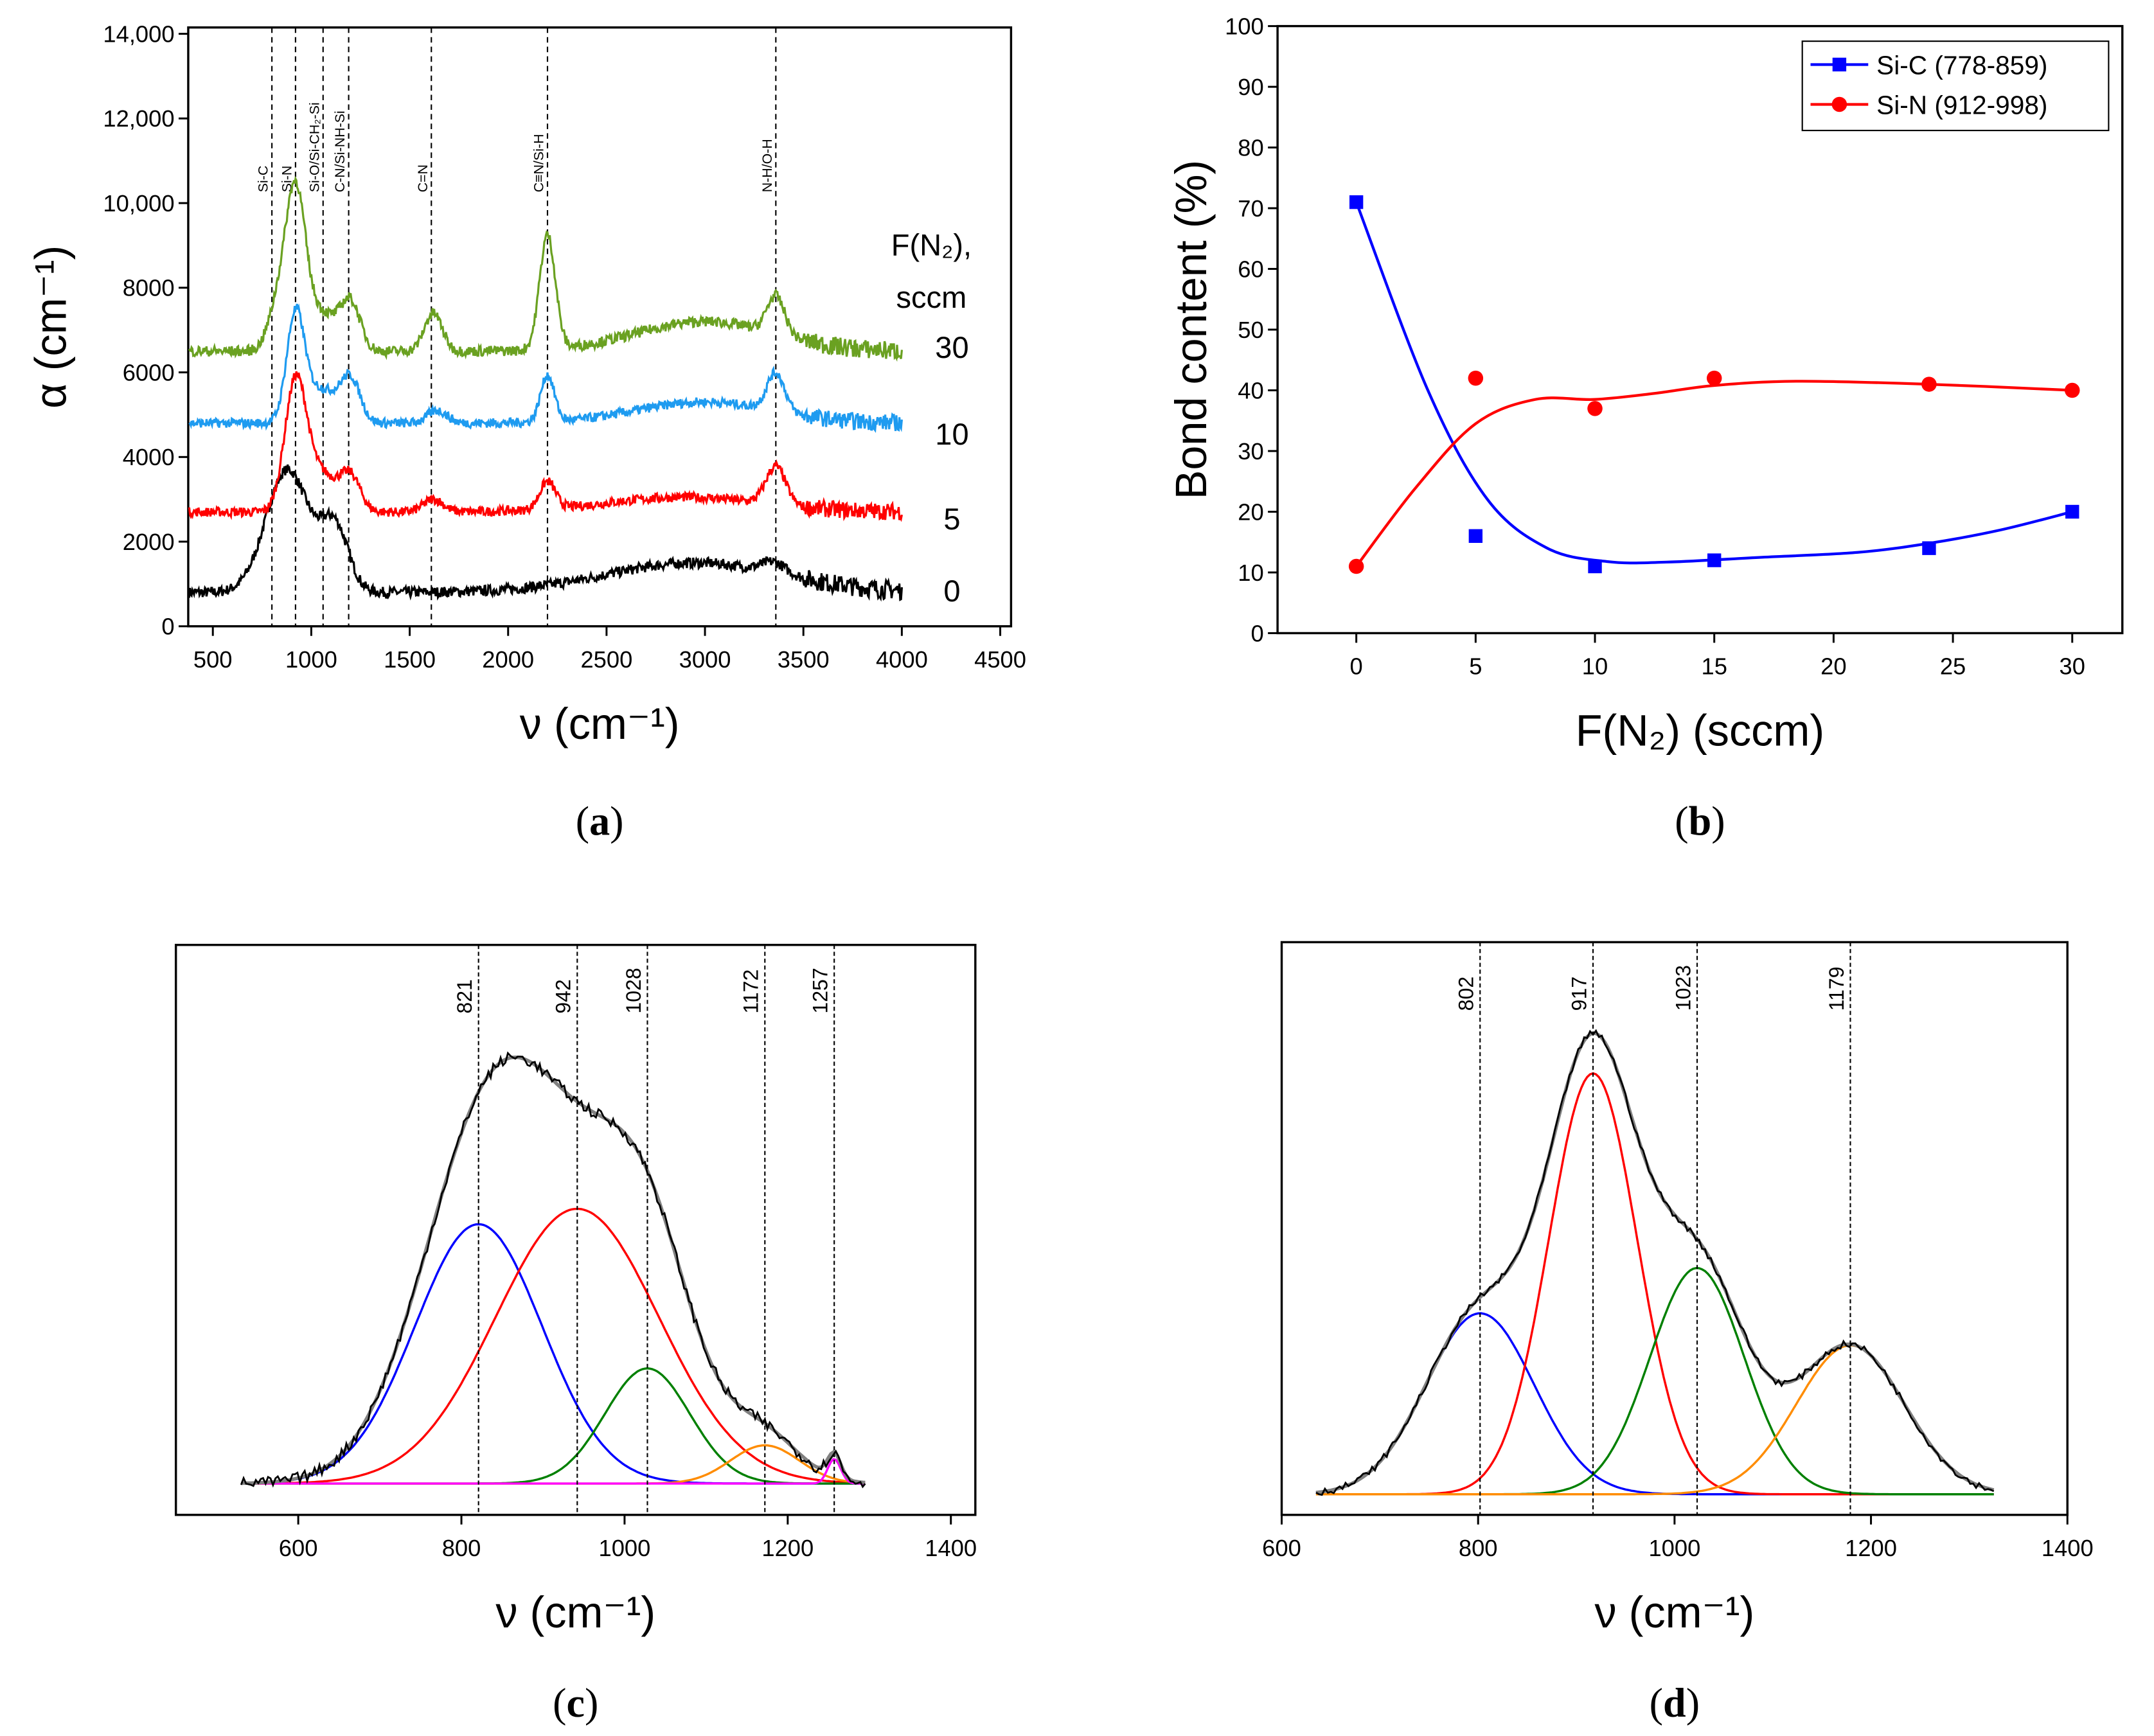 The width and height of the screenshot is (2154, 1736). What do you see at coordinates (902, 659) in the screenshot?
I see `x-tick-label: 4000` at bounding box center [902, 659].